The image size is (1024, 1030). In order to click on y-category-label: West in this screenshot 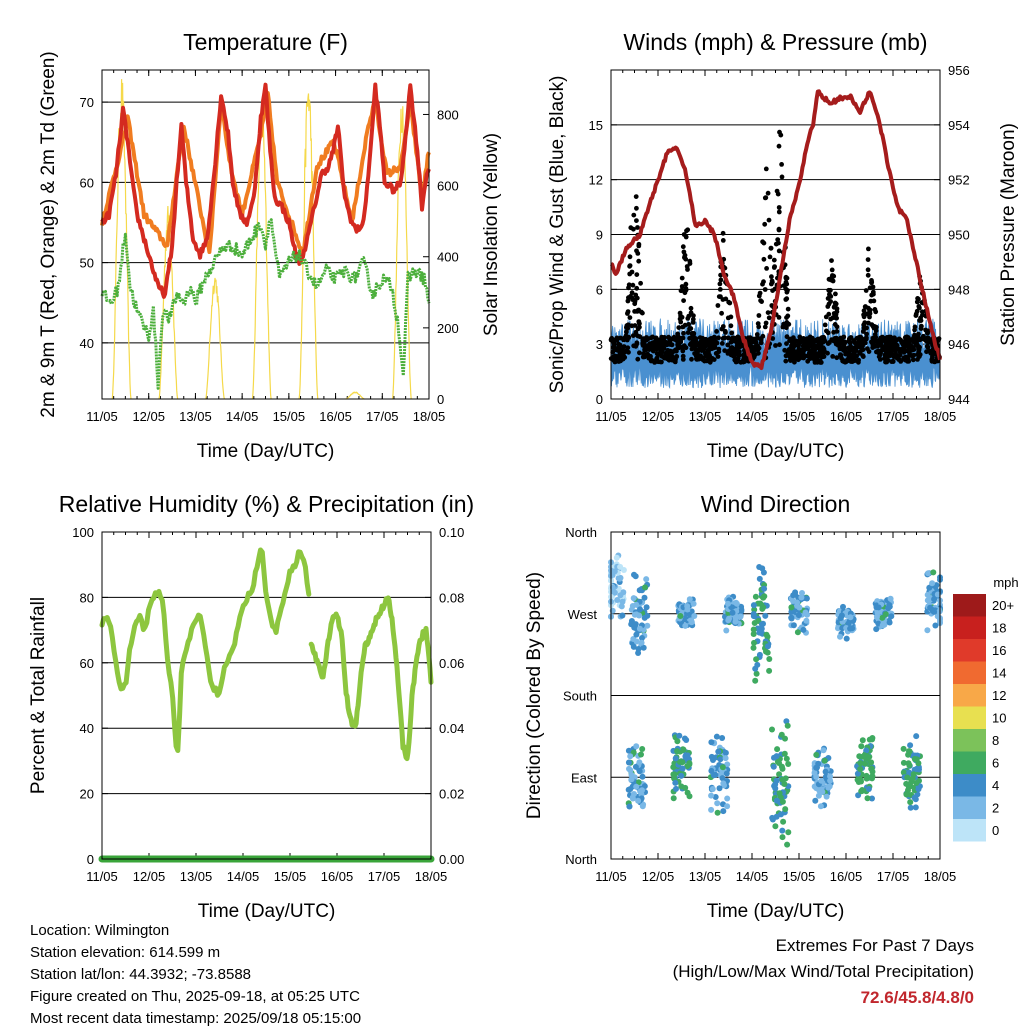, I will do `click(583, 614)`.